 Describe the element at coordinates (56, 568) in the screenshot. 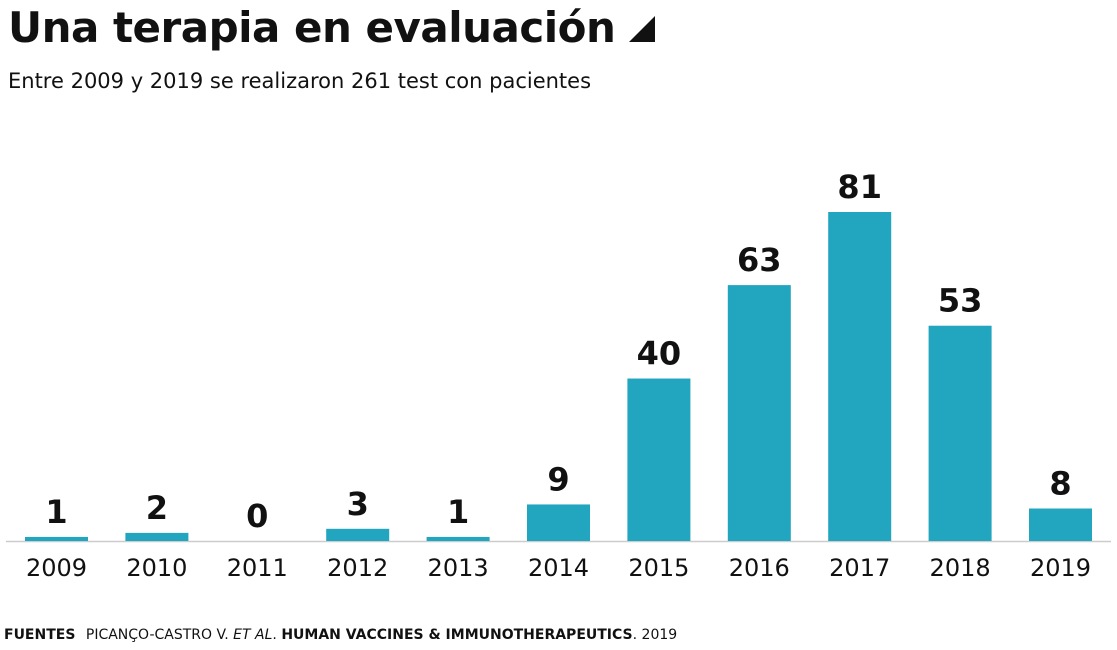

I see `x-tick-label-2009: 2009` at that location.